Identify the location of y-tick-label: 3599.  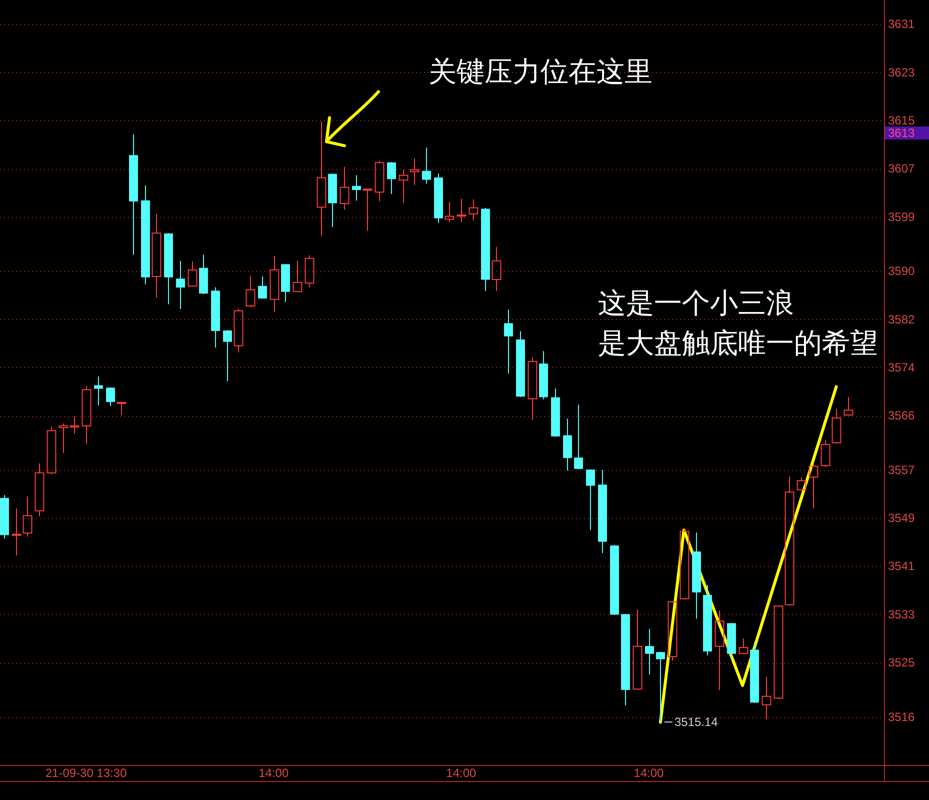
(902, 217).